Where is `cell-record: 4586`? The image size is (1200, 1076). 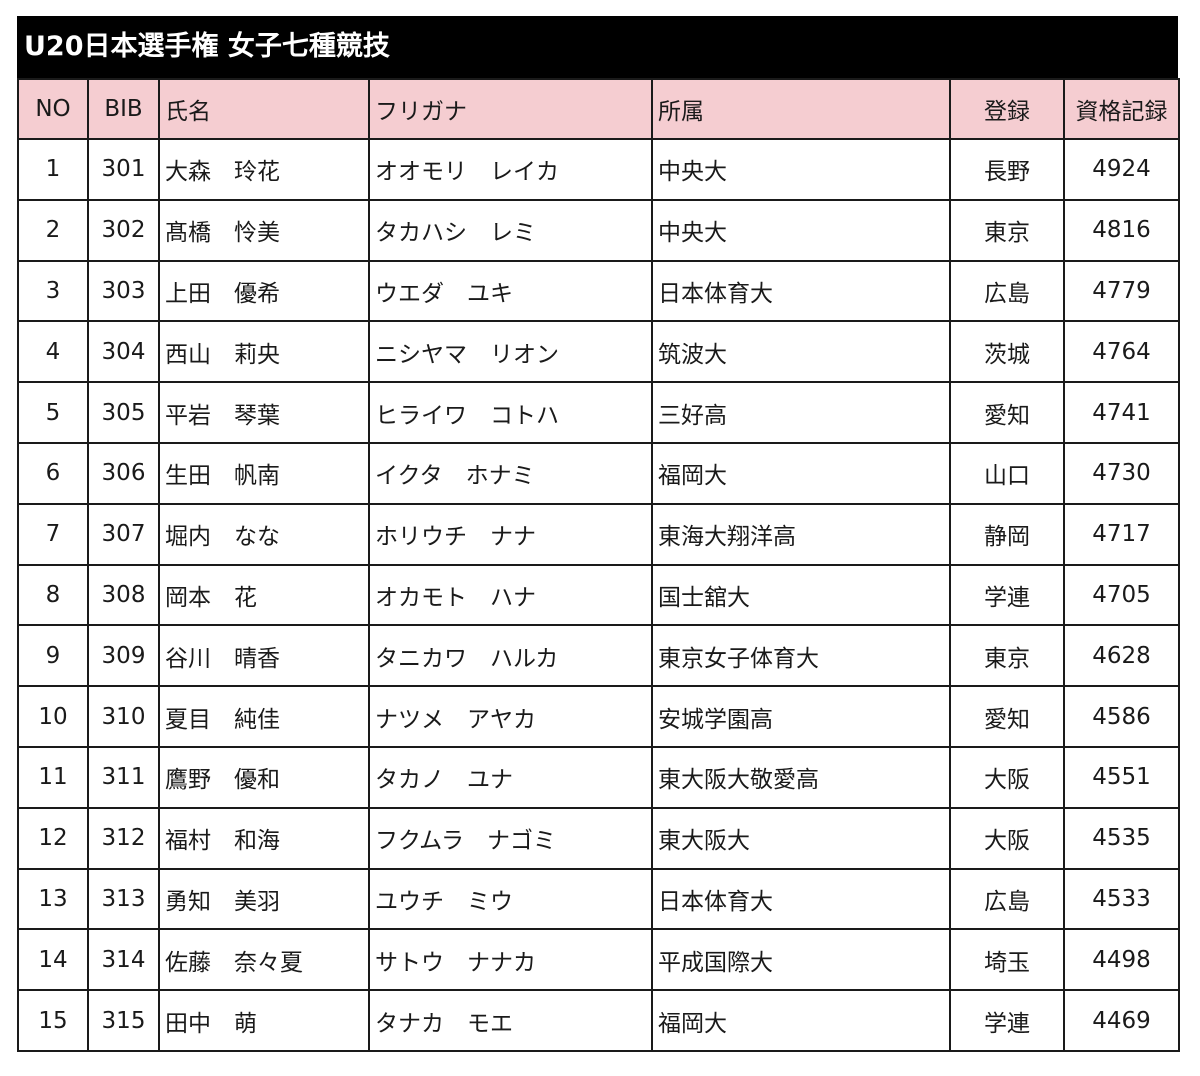 cell-record: 4586 is located at coordinates (1121, 716).